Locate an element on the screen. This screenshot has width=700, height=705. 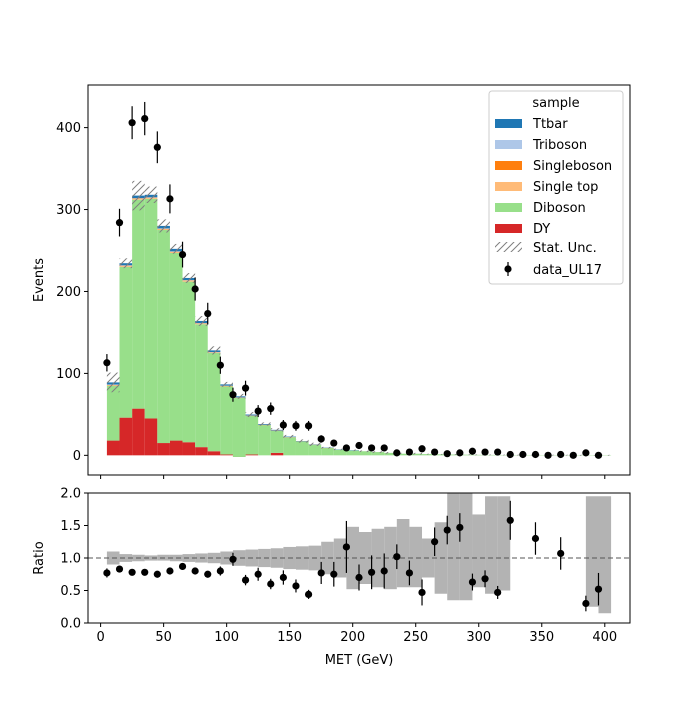
legend-swatch-single-top is located at coordinates (508, 186).